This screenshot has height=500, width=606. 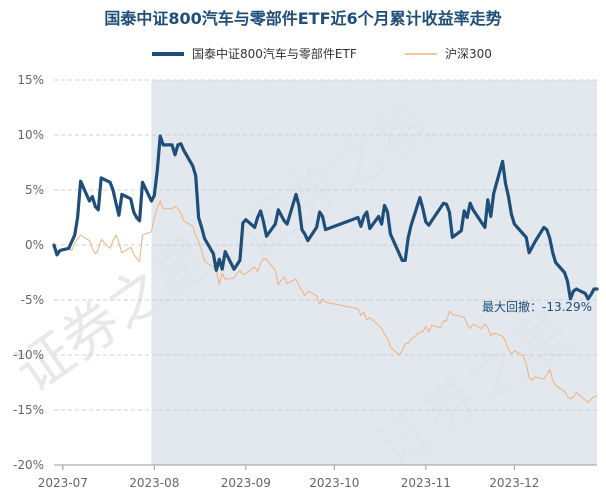 What do you see at coordinates (28, 355) in the screenshot?
I see `y-tick-label: -10%` at bounding box center [28, 355].